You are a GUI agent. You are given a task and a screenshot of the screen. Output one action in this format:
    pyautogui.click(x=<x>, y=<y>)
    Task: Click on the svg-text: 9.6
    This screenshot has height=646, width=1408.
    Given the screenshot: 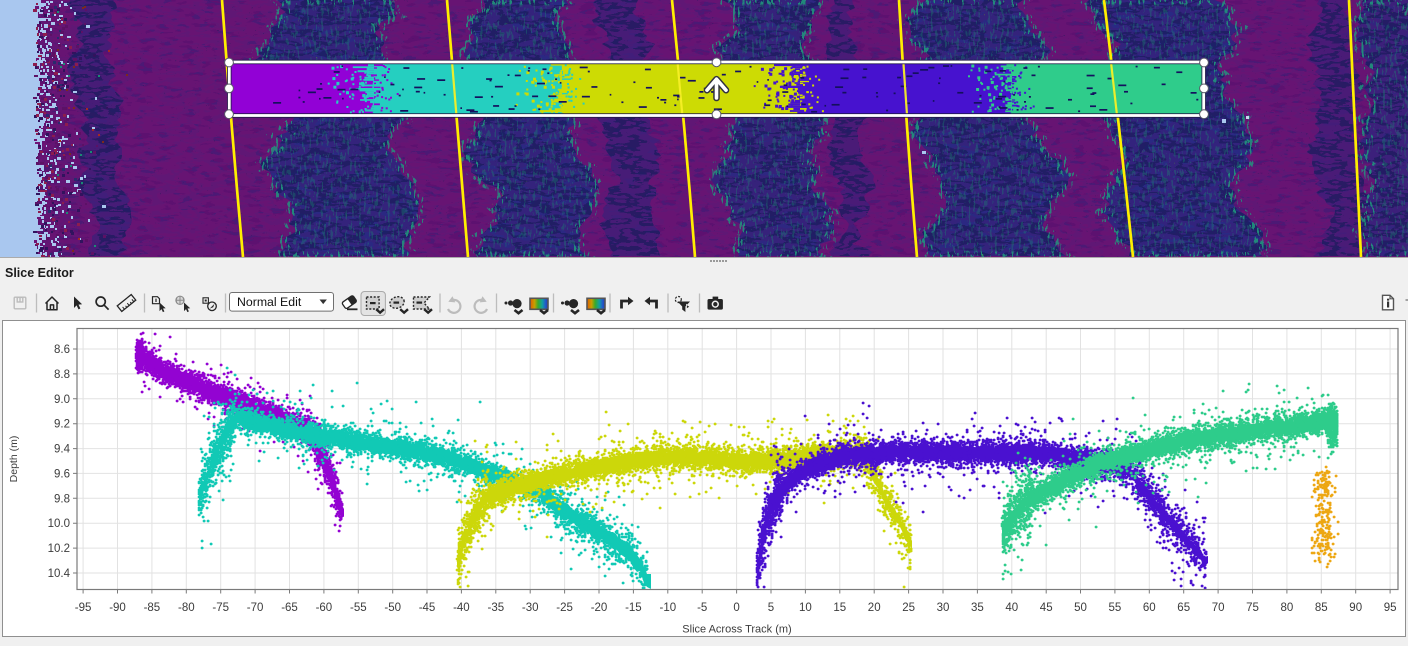 What is the action you would take?
    pyautogui.click(x=62, y=474)
    